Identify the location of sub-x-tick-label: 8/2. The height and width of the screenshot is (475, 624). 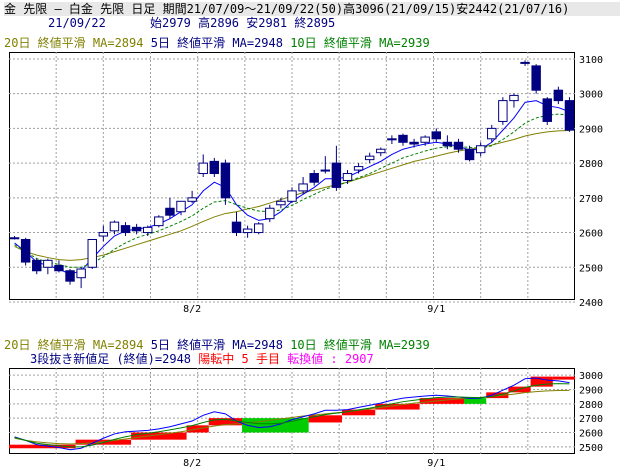
(192, 463).